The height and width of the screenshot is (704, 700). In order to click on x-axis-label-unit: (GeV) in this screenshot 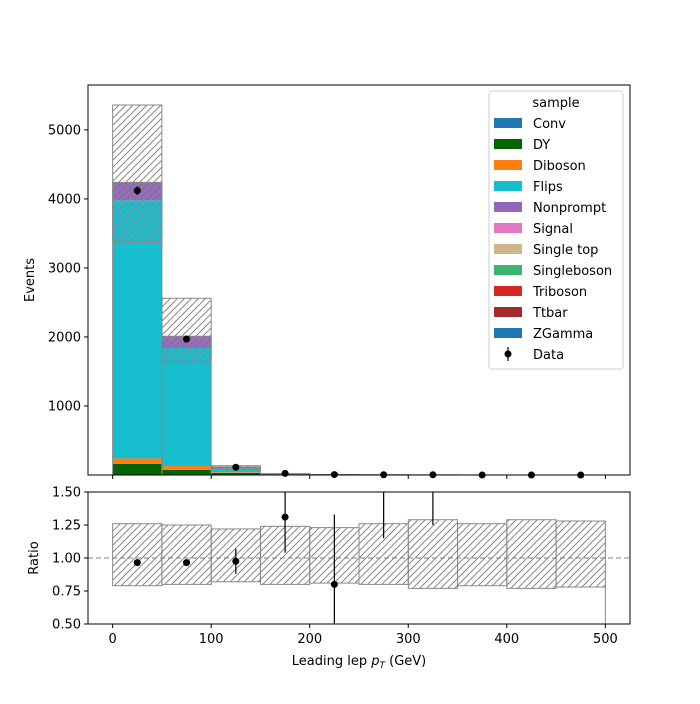, I will do `click(405, 661)`.